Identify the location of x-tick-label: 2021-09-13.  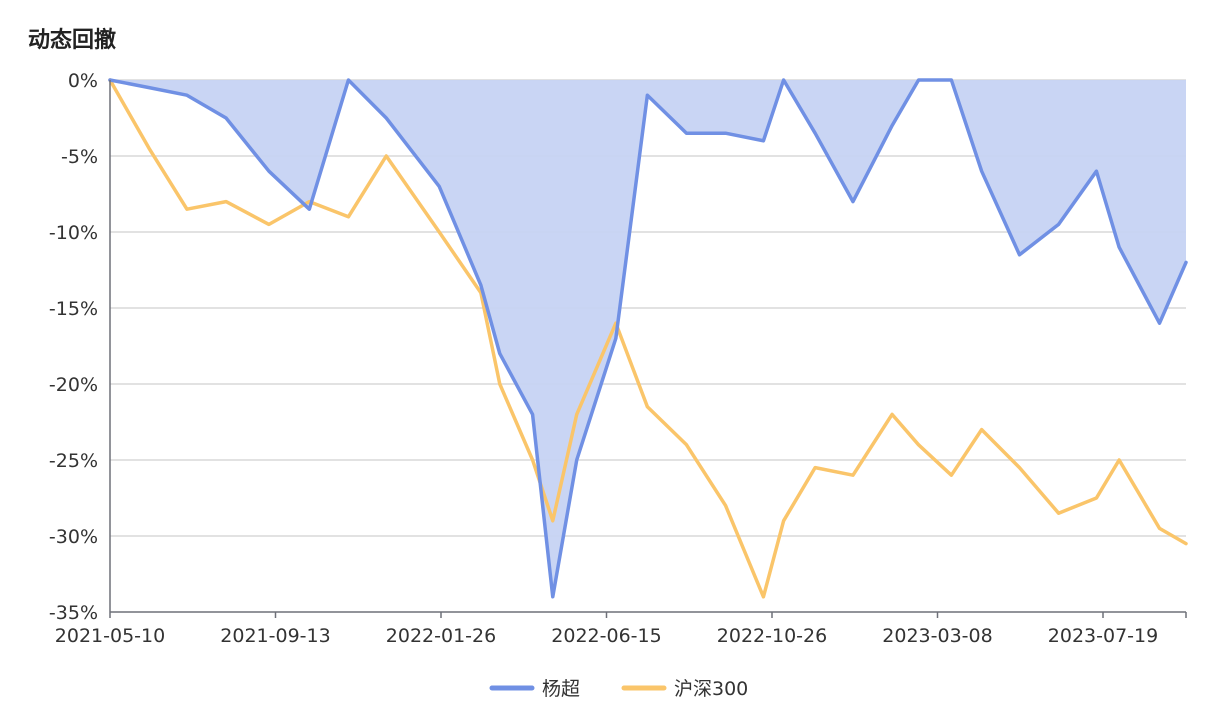
(275, 636).